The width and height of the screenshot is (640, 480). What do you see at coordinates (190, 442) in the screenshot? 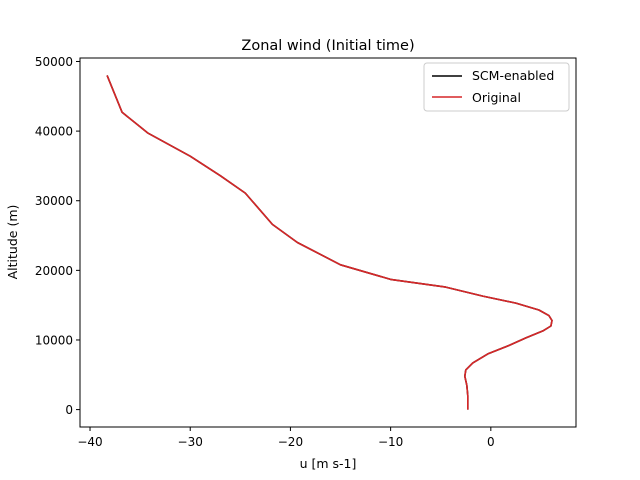
I see `x-tick-label: −30` at bounding box center [190, 442].